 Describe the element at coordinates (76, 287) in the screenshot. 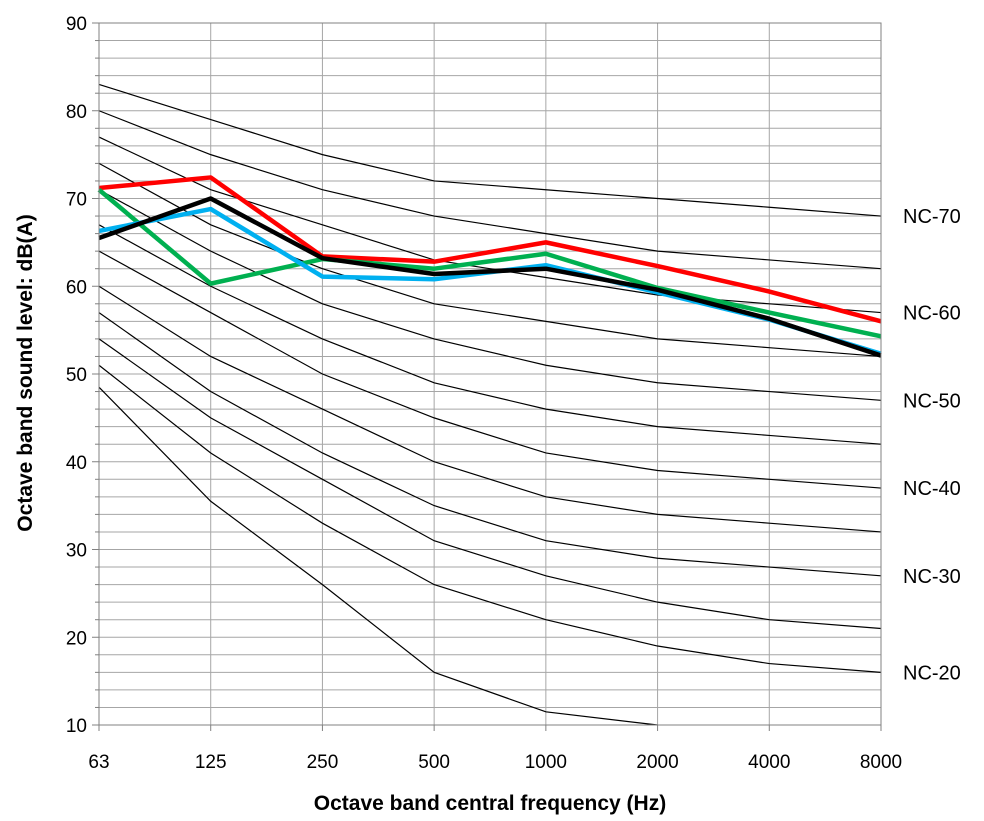

I see `y-tick-label: 60` at that location.